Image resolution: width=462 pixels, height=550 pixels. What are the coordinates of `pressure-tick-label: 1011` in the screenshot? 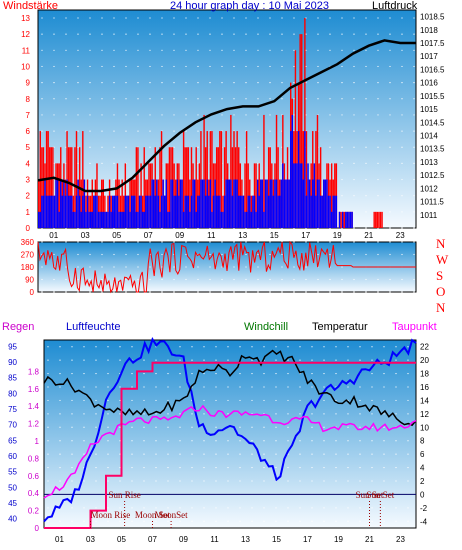 It's located at (429, 215).